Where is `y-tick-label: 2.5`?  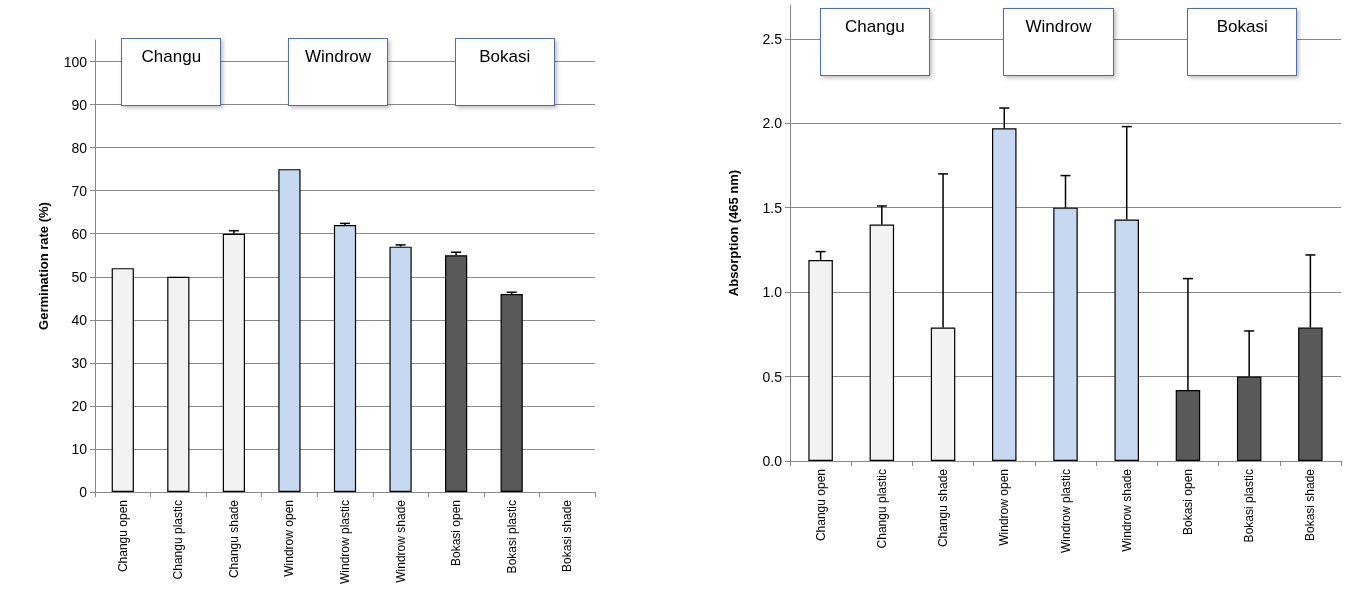
y-tick-label: 2.5 is located at coordinates (772, 38).